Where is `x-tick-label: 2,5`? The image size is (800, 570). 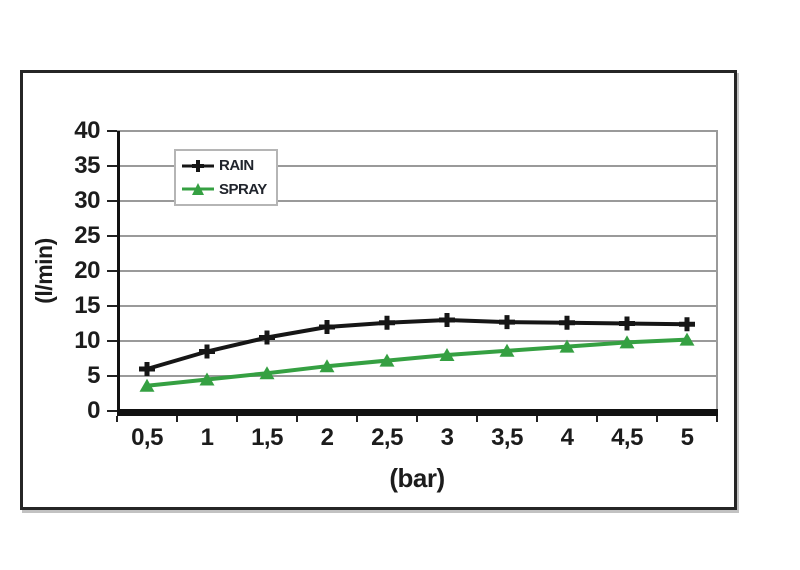 x-tick-label: 2,5 is located at coordinates (387, 437).